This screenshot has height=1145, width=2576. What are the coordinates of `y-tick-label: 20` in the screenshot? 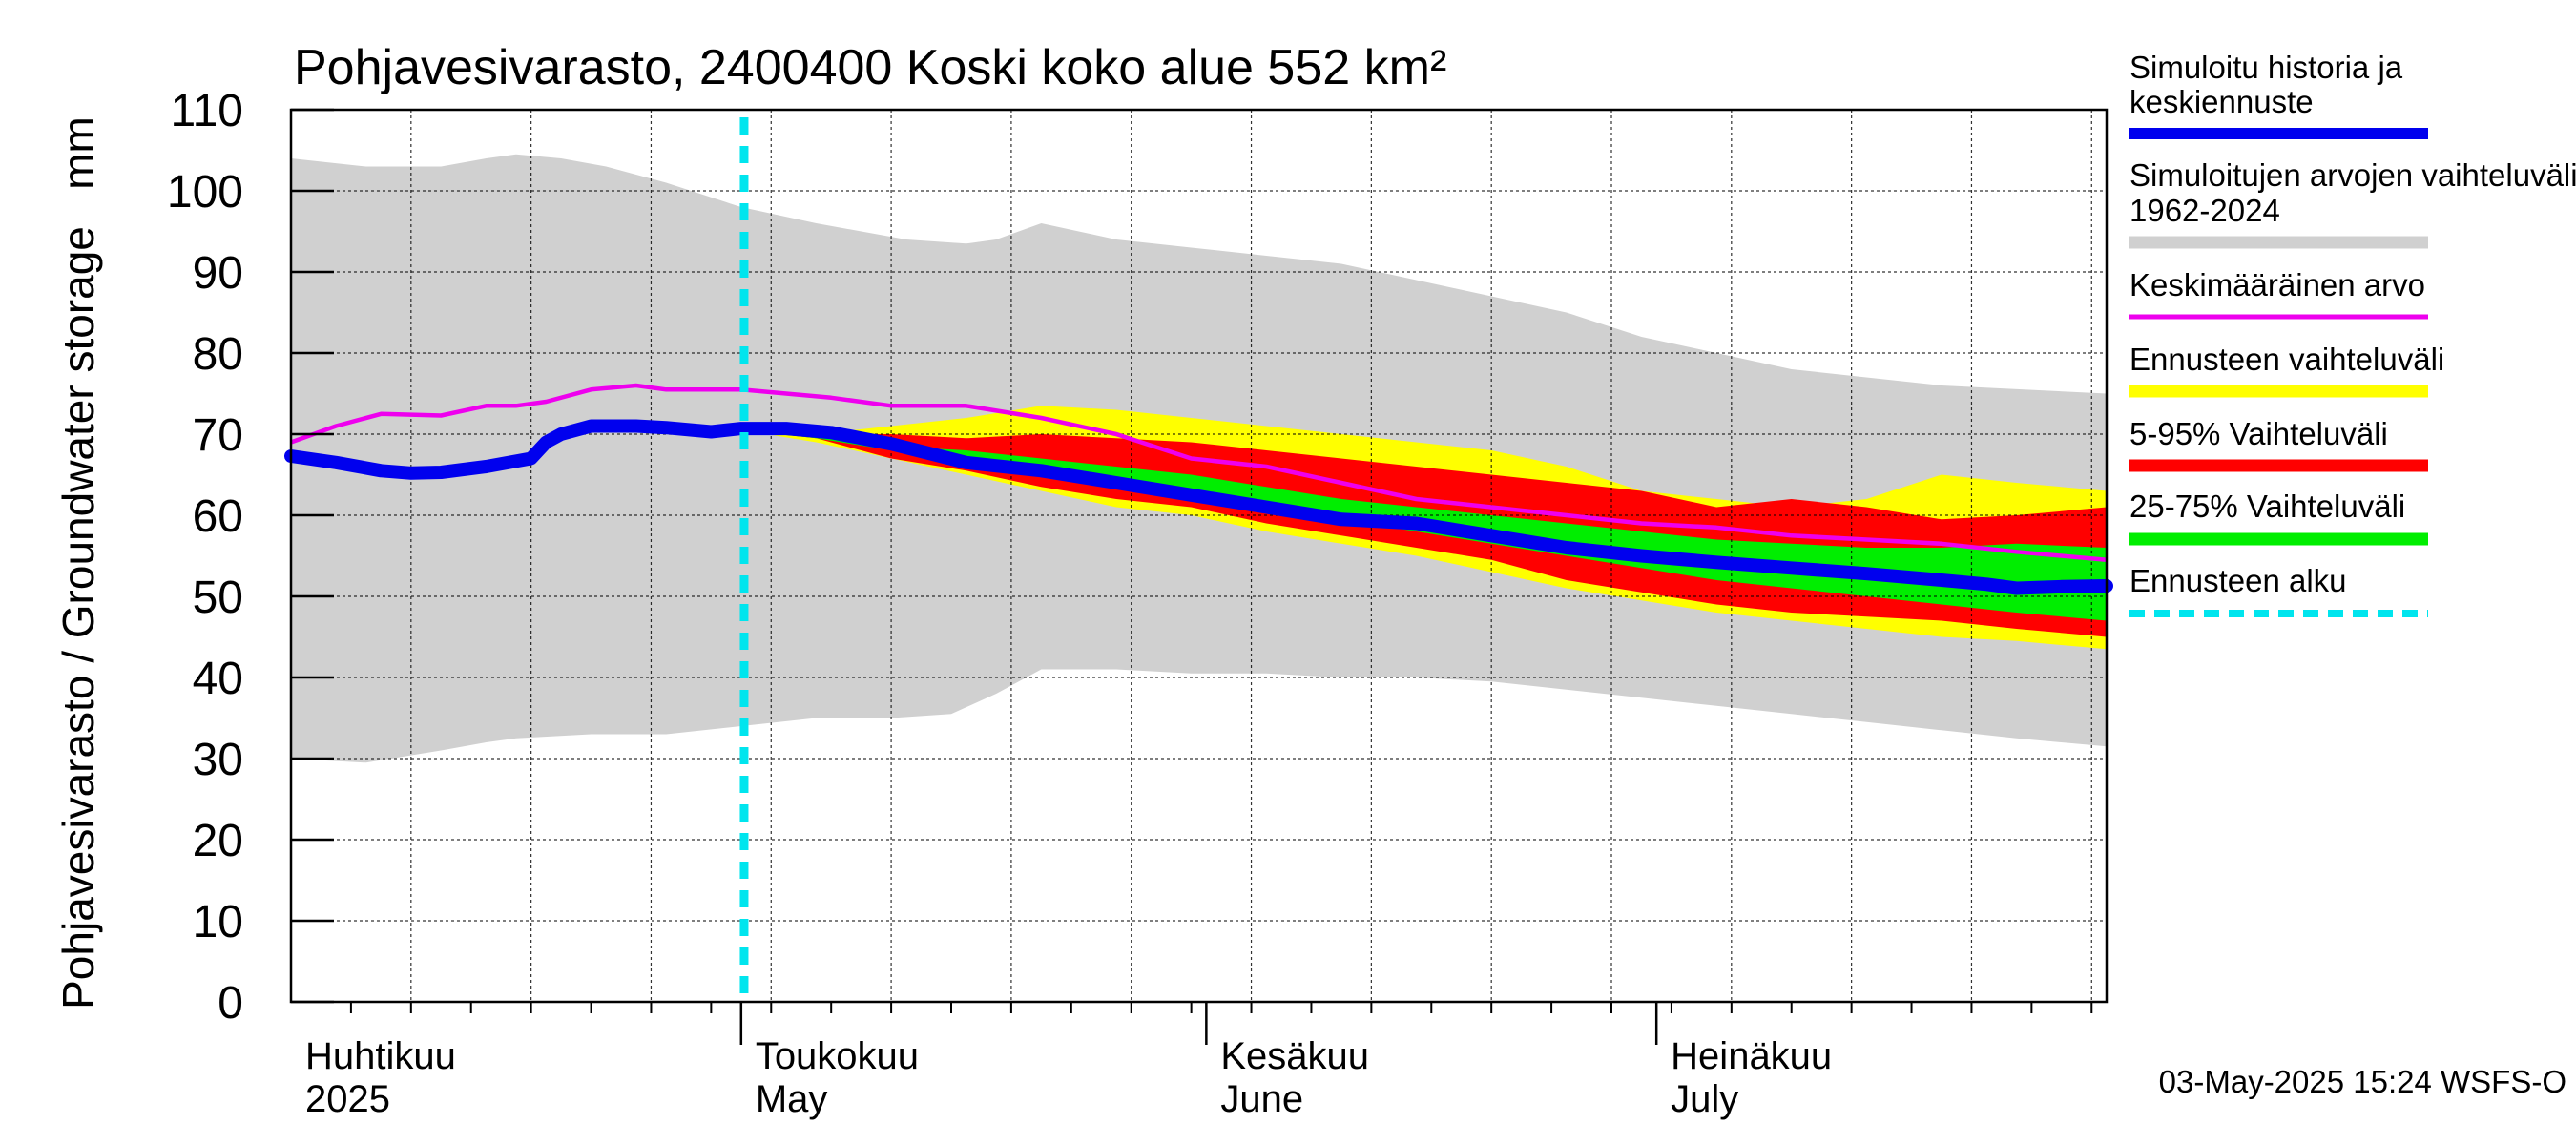 It's located at (218, 841).